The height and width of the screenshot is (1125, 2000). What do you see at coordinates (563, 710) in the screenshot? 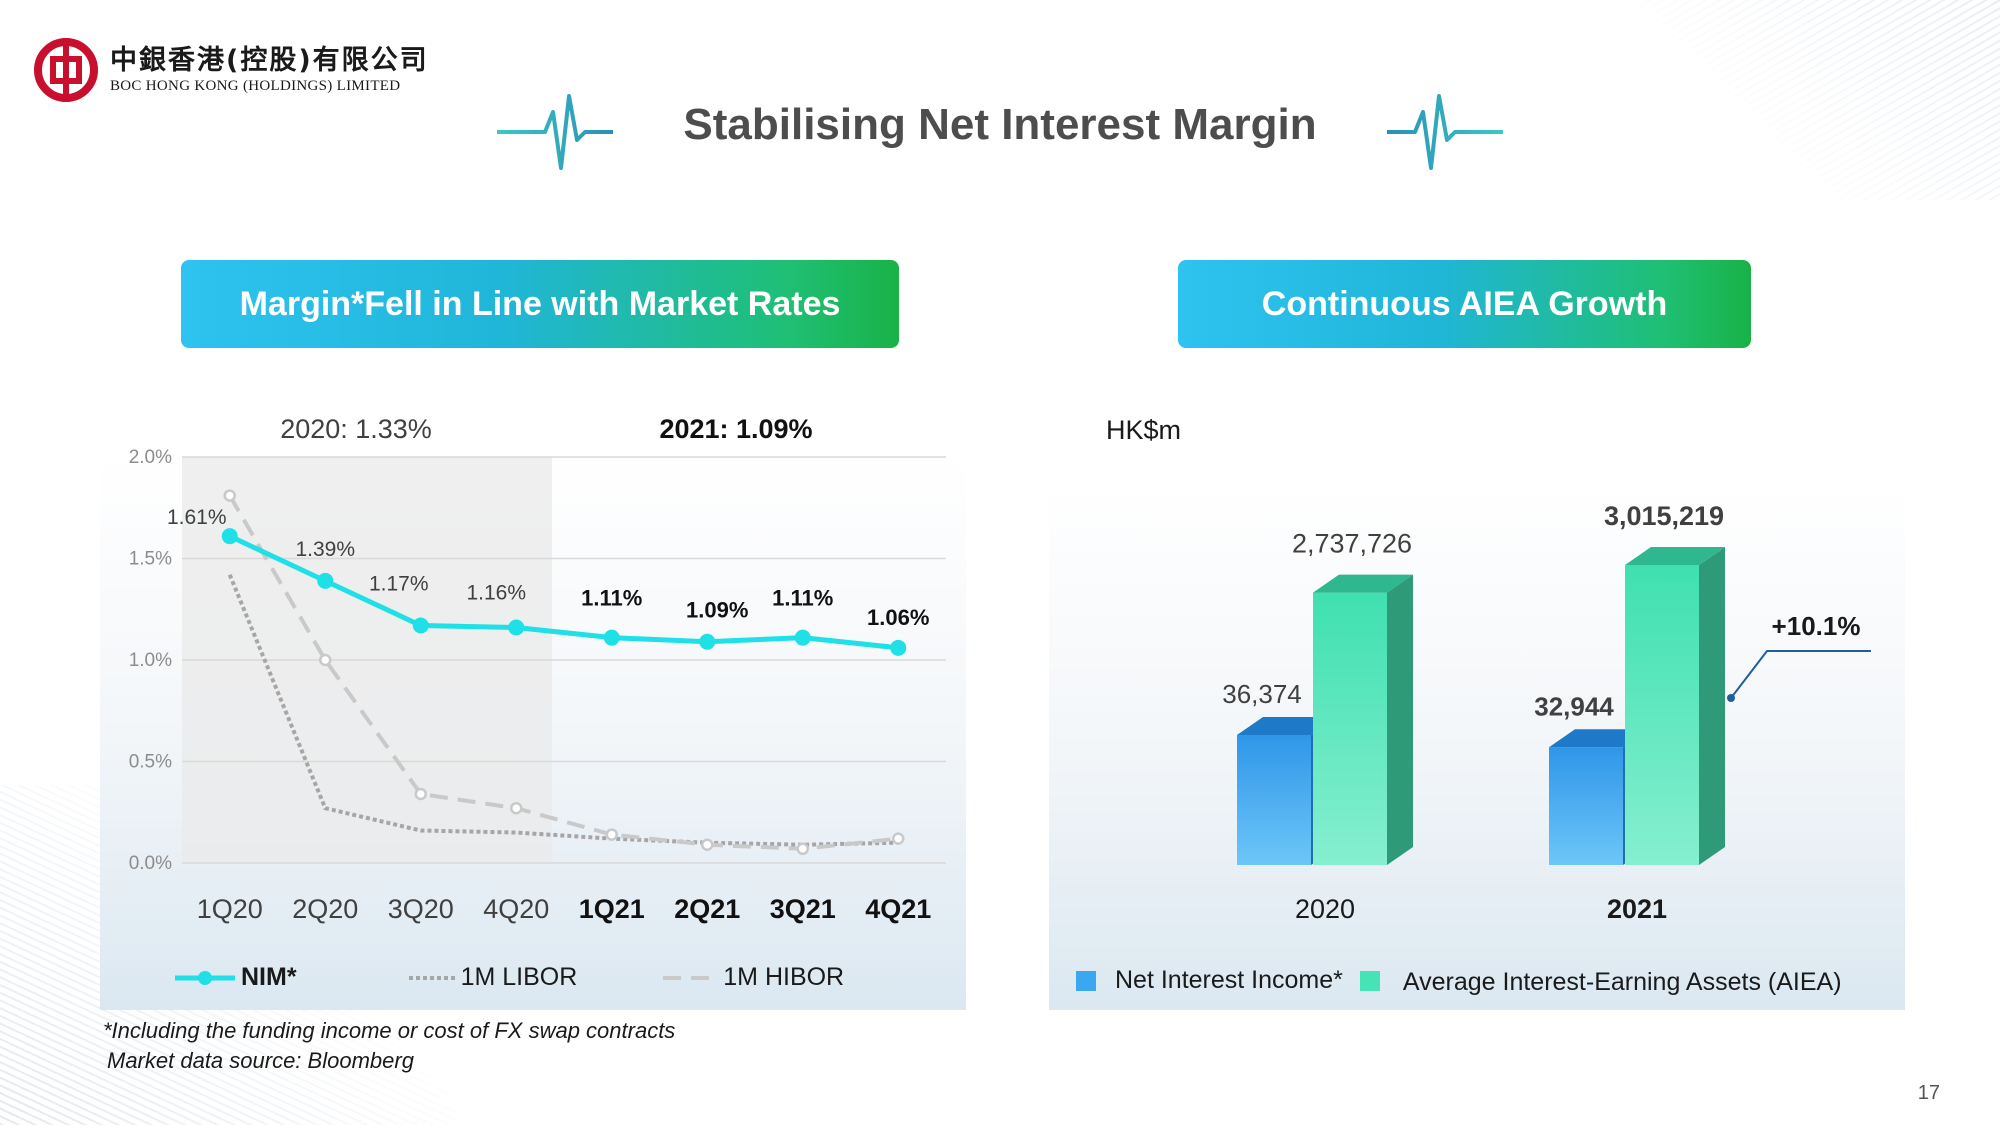
I see `libor-series-line` at bounding box center [563, 710].